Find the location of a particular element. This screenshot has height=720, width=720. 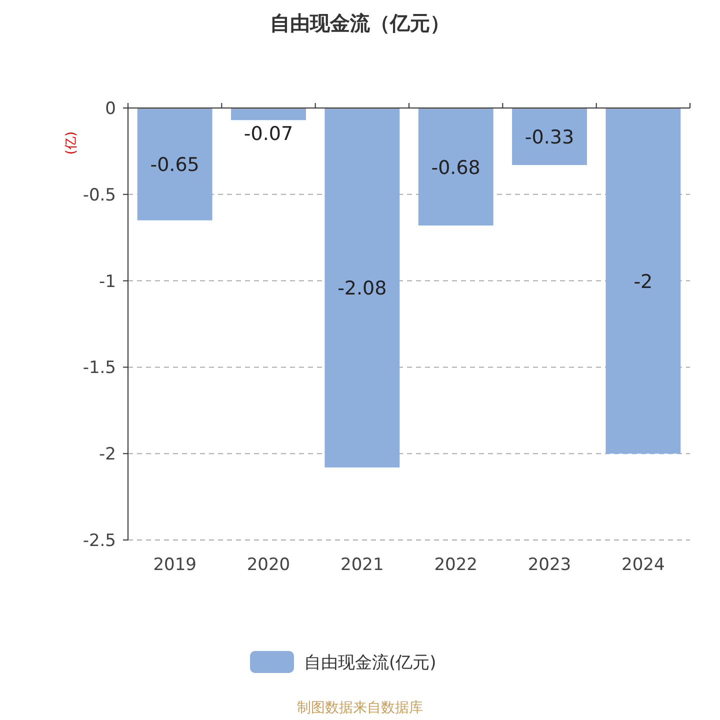

y-tick-label: -2 is located at coordinates (107, 454).